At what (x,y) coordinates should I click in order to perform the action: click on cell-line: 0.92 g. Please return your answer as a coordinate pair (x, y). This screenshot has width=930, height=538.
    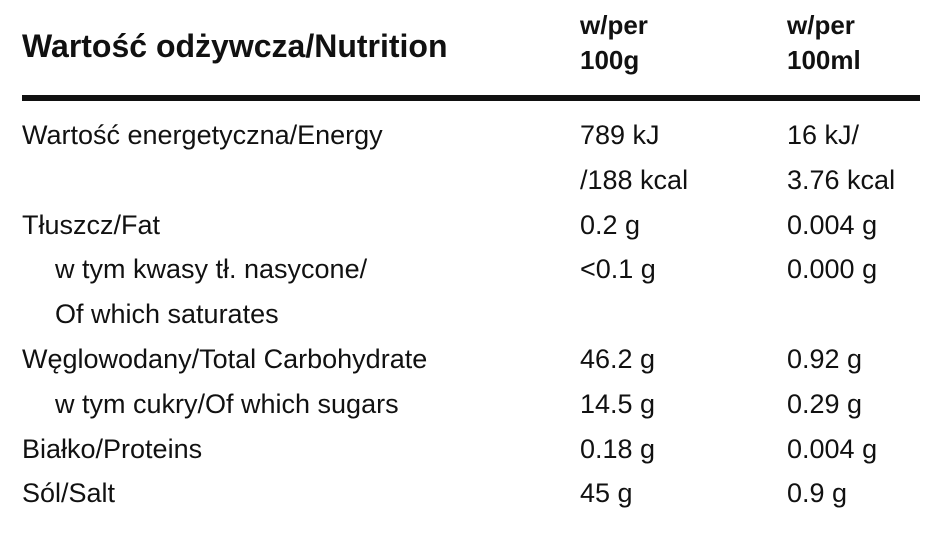
    Looking at the image, I should click on (825, 358).